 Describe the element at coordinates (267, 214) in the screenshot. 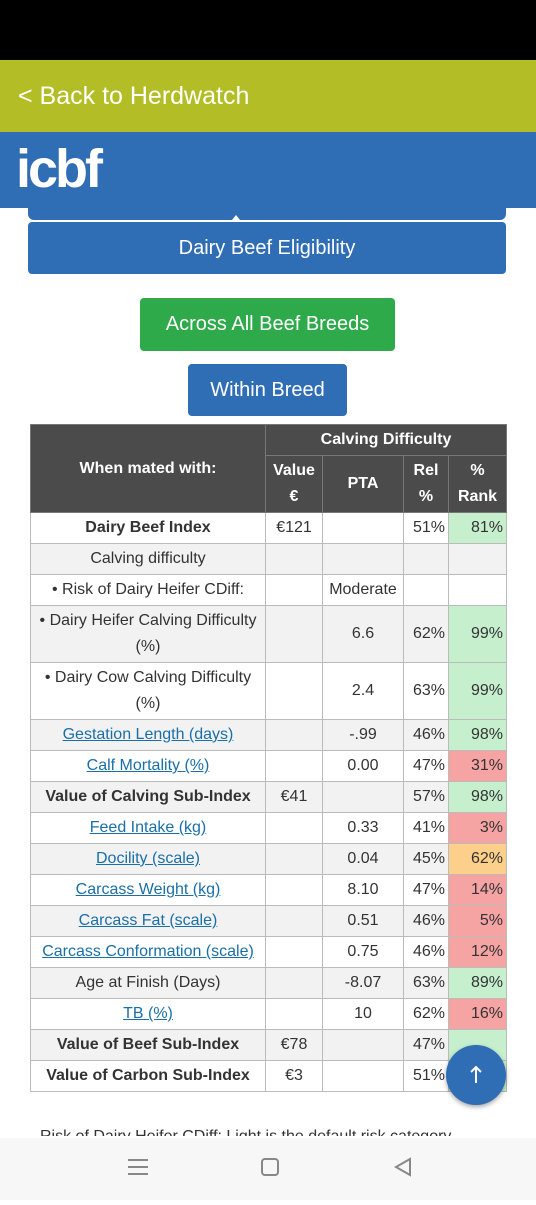

I see `collapsed-panel` at that location.